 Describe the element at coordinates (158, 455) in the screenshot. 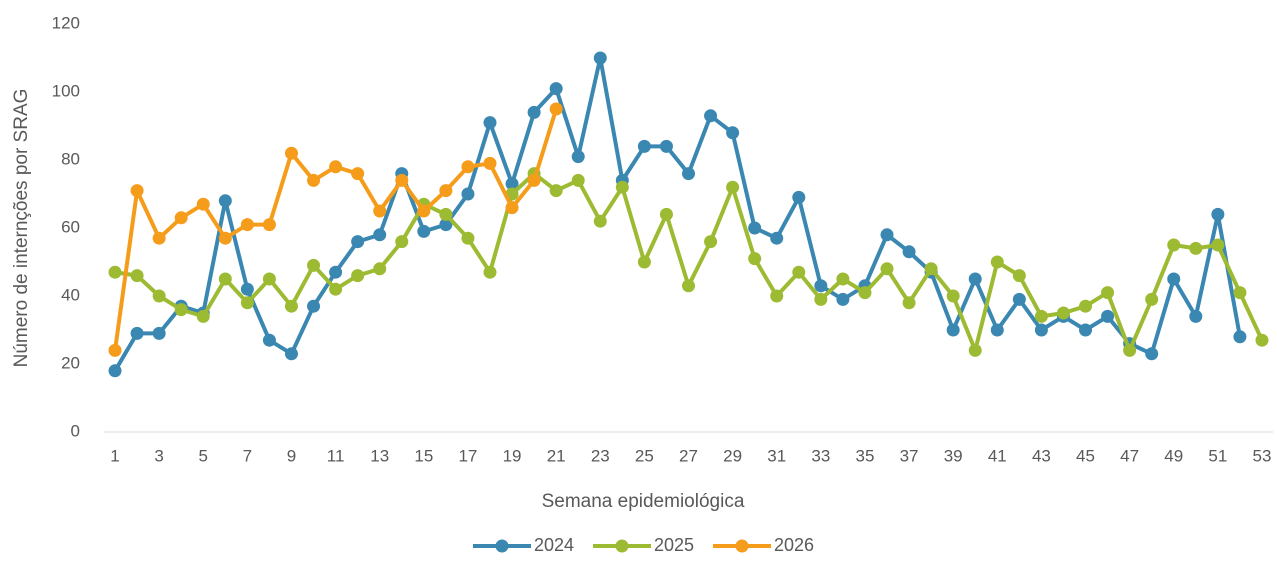

I see `x-tick-label: 3` at that location.